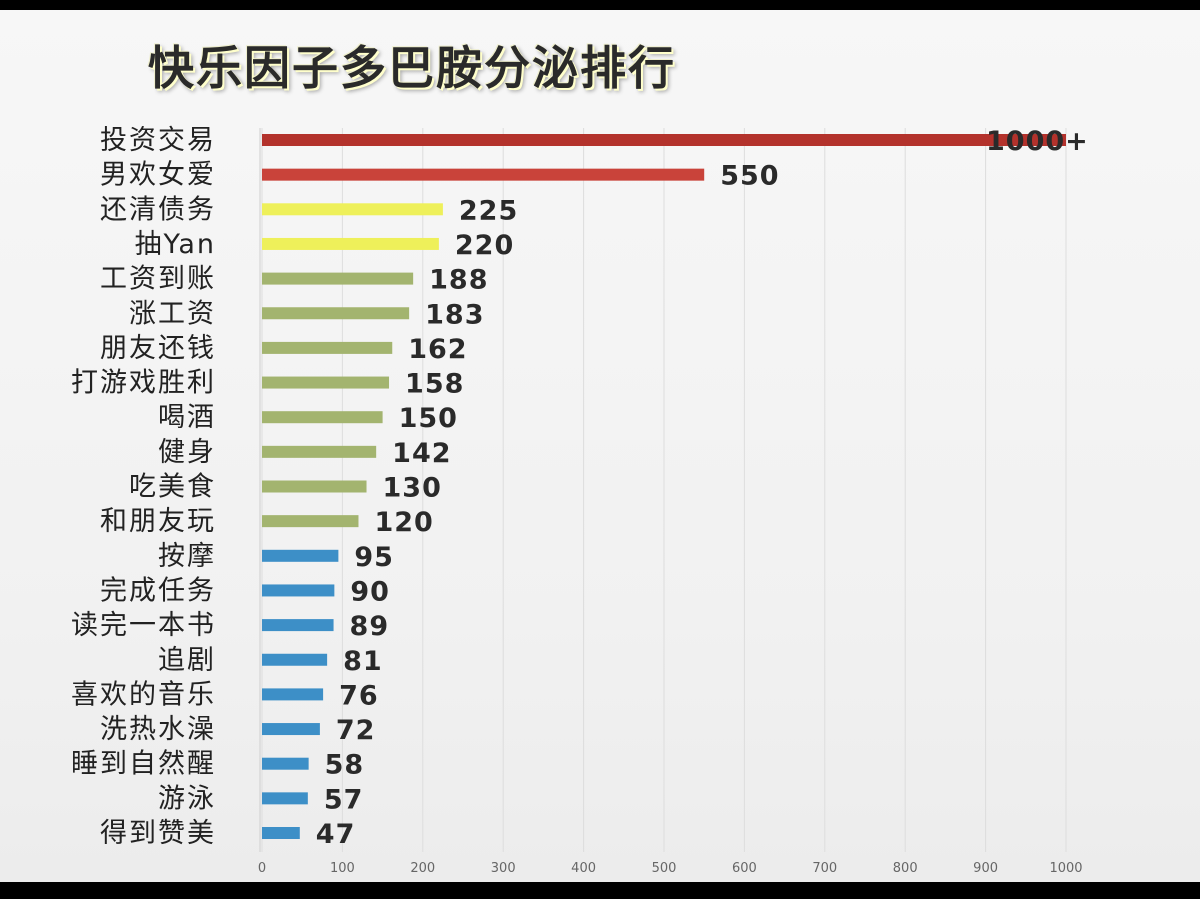 The image size is (1200, 899). What do you see at coordinates (363, 661) in the screenshot?
I see `data-label: 81` at bounding box center [363, 661].